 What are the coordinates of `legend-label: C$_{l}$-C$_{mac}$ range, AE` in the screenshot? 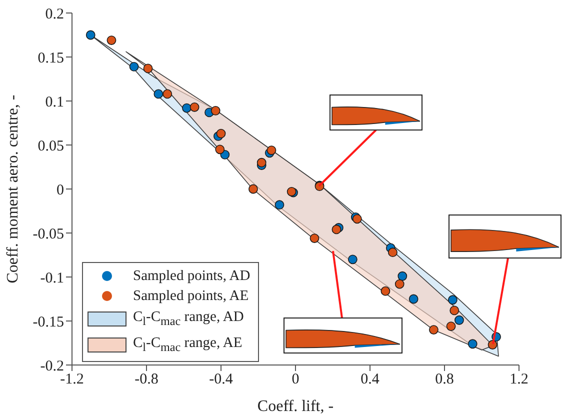 It's located at (187, 345).